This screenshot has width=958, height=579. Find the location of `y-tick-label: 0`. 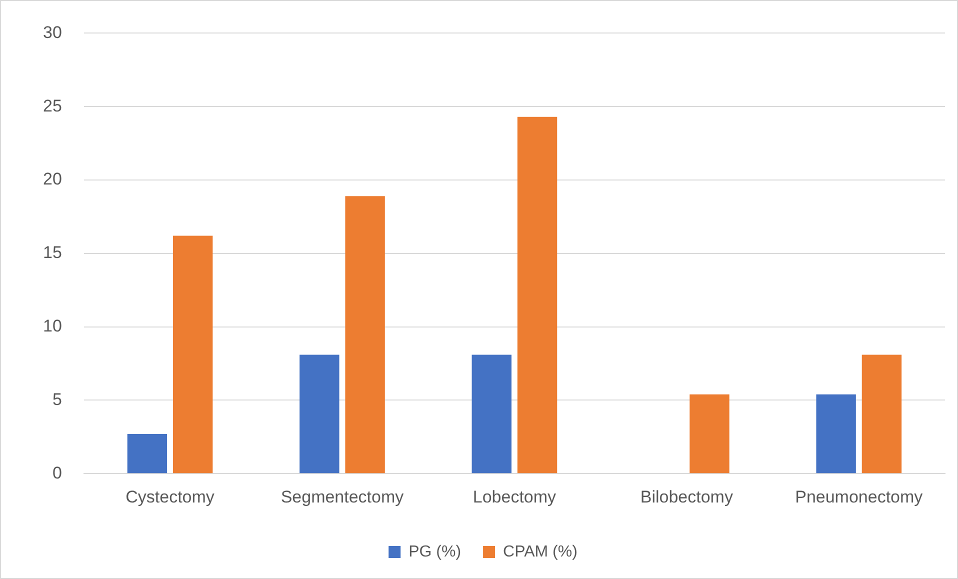

y-tick-label: 0 is located at coordinates (57, 472).